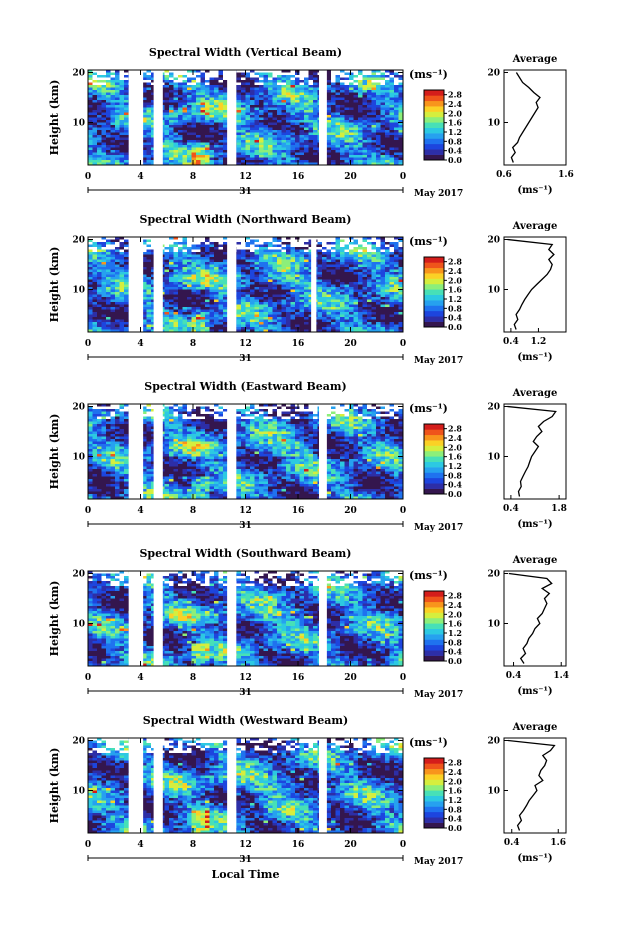 The height and width of the screenshot is (929, 622). What do you see at coordinates (246, 285) in the screenshot?
I see `heatmap` at bounding box center [246, 285].